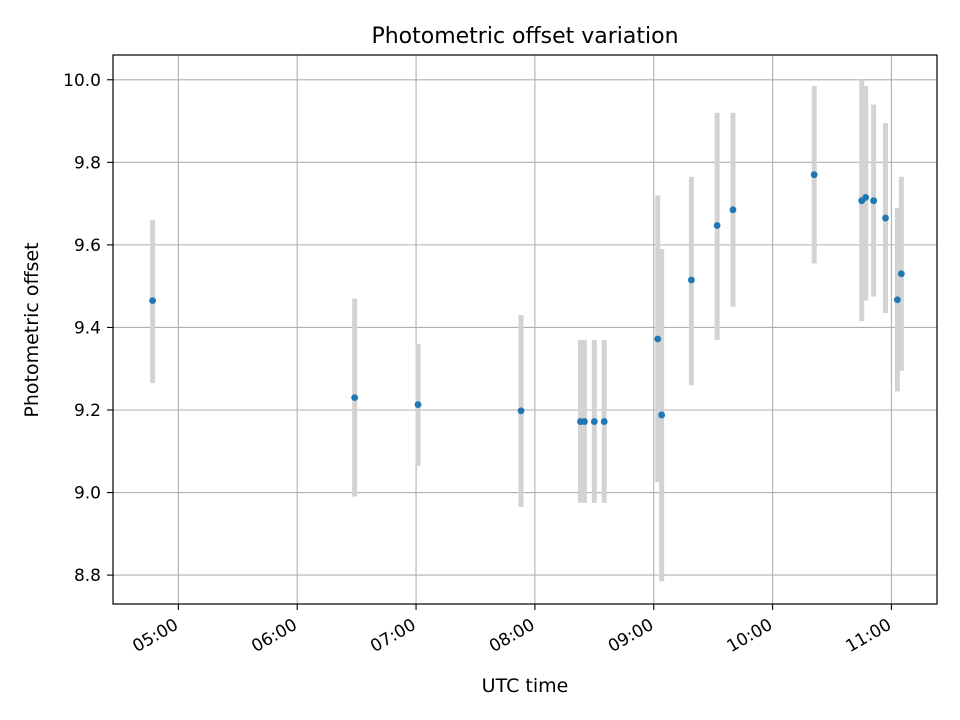 The height and width of the screenshot is (720, 960). I want to click on y-tick-label: 9.4, so click(87, 328).